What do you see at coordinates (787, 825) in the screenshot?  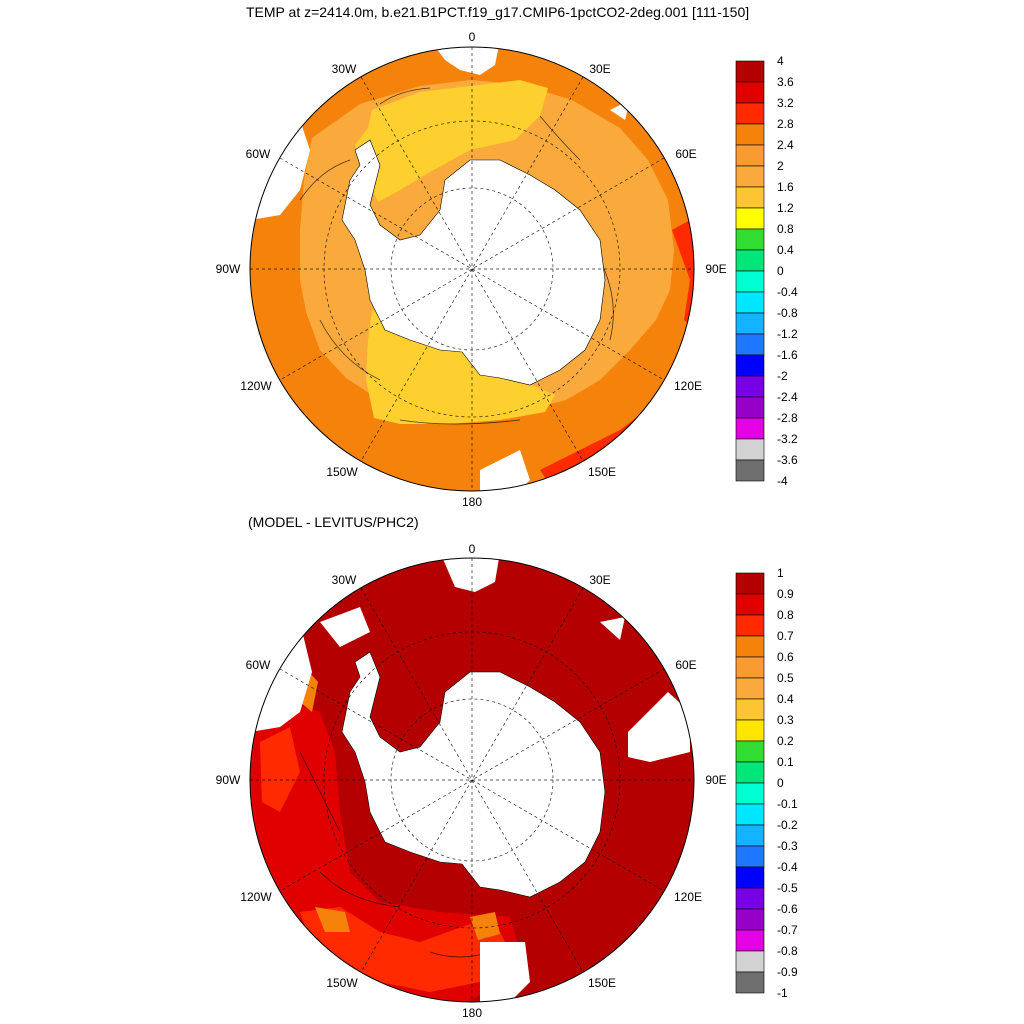 I see `colorbar-label: -0.2` at bounding box center [787, 825].